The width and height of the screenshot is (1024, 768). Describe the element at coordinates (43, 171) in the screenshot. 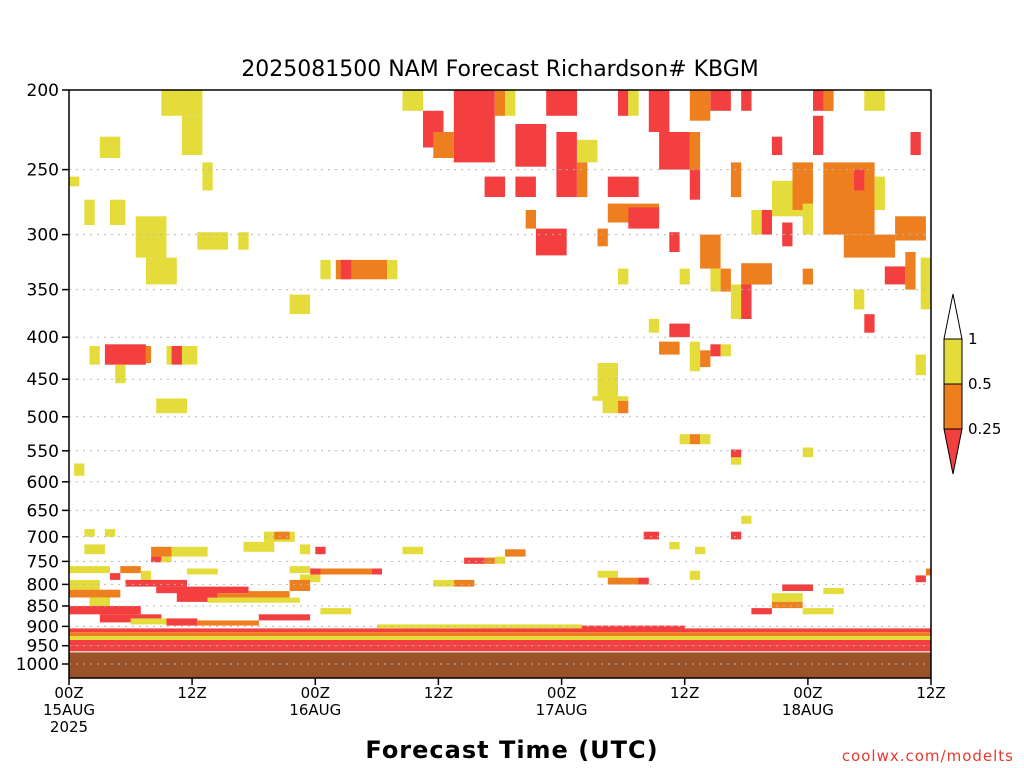

I see `y-tick-label: 250` at that location.